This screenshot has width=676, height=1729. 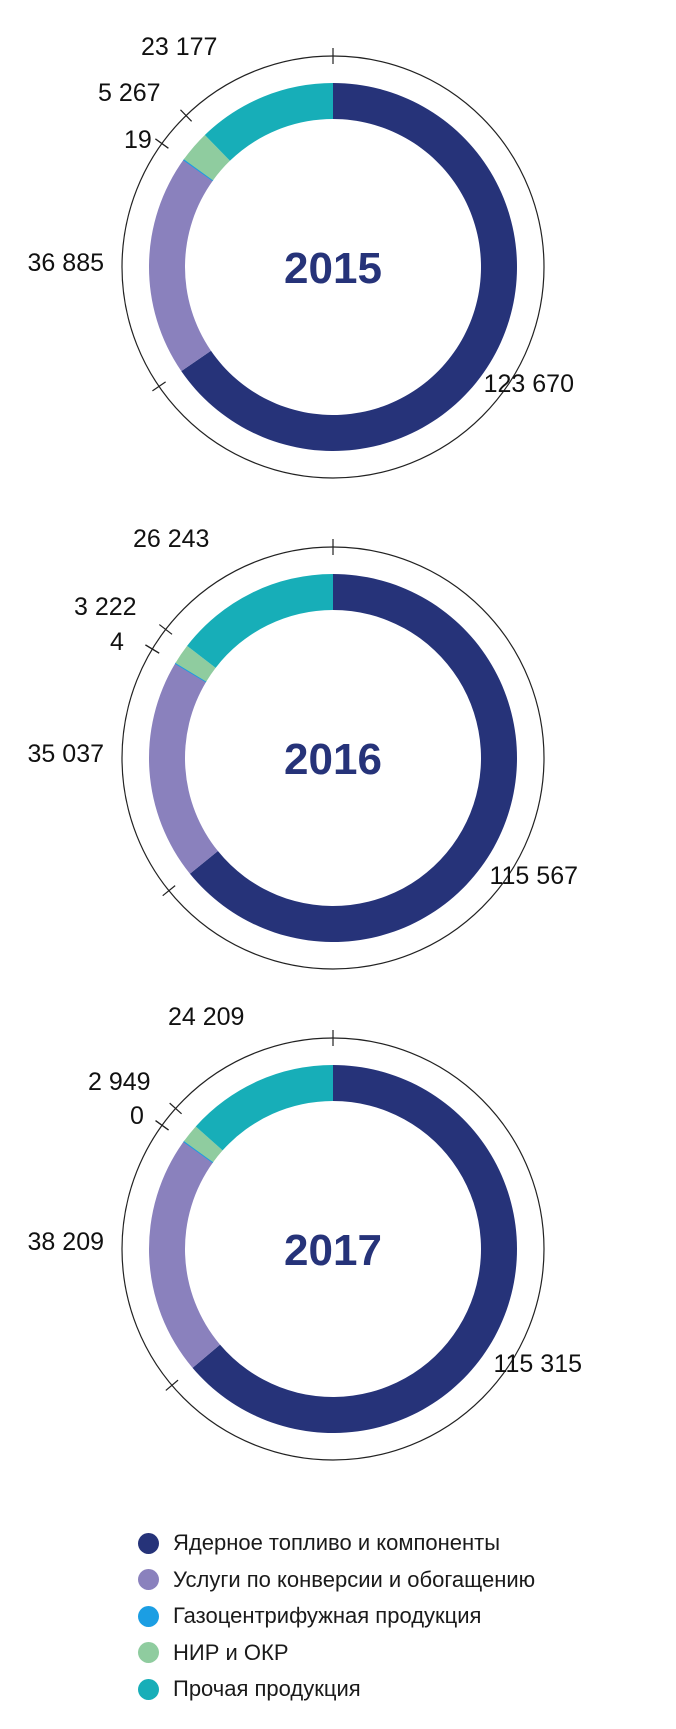 What do you see at coordinates (327, 1616) in the screenshot?
I see `legend-label-centrifuge: Газоцентрифужная продукция` at bounding box center [327, 1616].